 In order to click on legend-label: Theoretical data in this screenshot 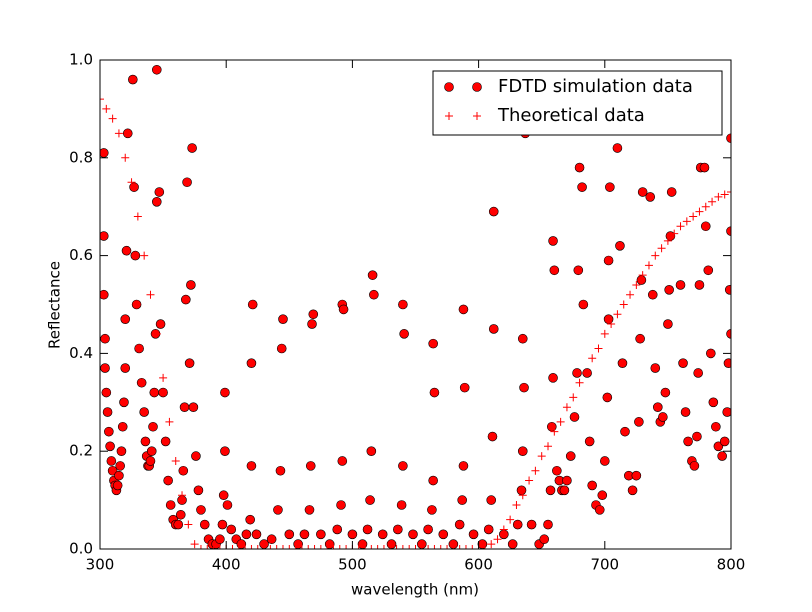, I will do `click(571, 115)`.